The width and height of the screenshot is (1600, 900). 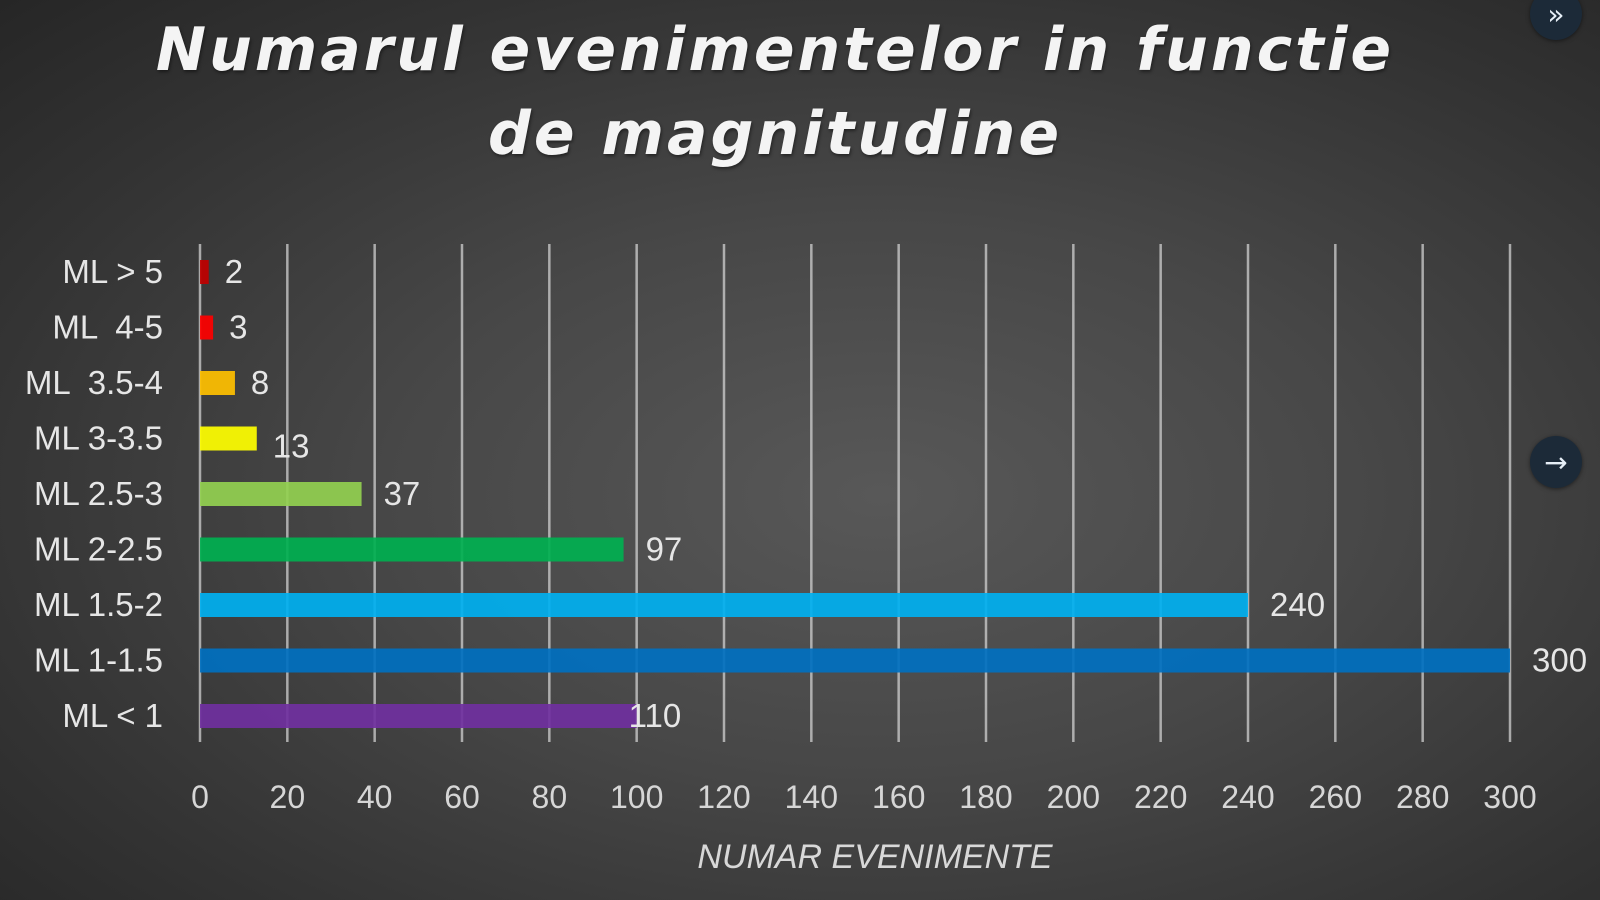 What do you see at coordinates (655, 715) in the screenshot?
I see `data-label: 110` at bounding box center [655, 715].